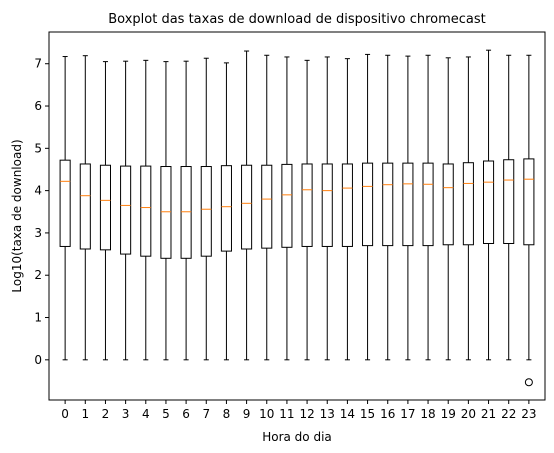  What do you see at coordinates (266, 414) in the screenshot?
I see `x-tick-label: 10` at bounding box center [266, 414].